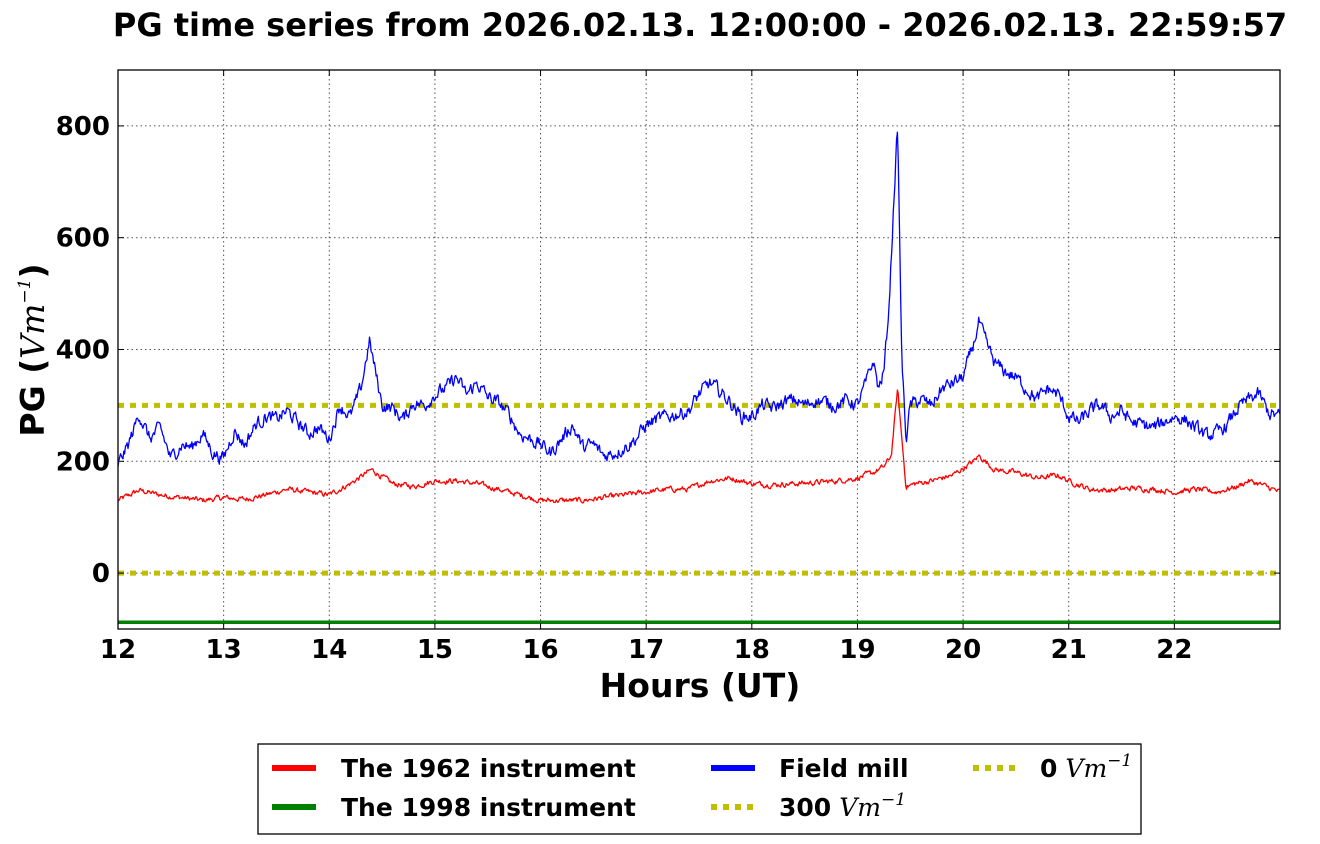 Image resolution: width=1320 pixels, height=844 pixels. I want to click on x-tick-label: 18, so click(752, 650).